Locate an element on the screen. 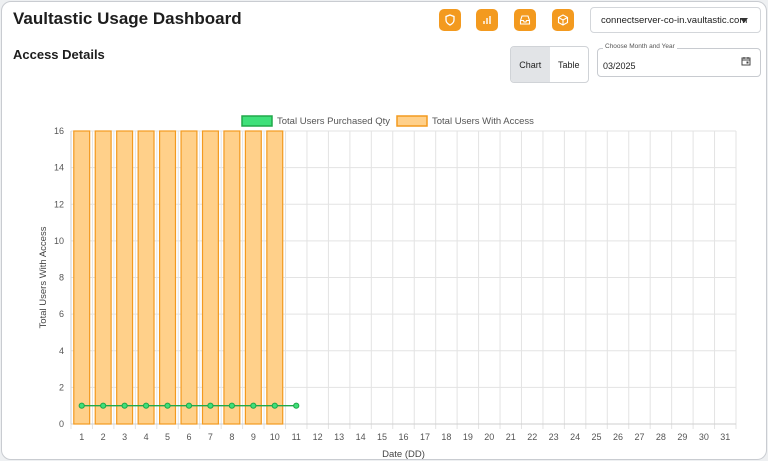  server-select: connectserver-co-in.vaultastic.com is located at coordinates (675, 20).